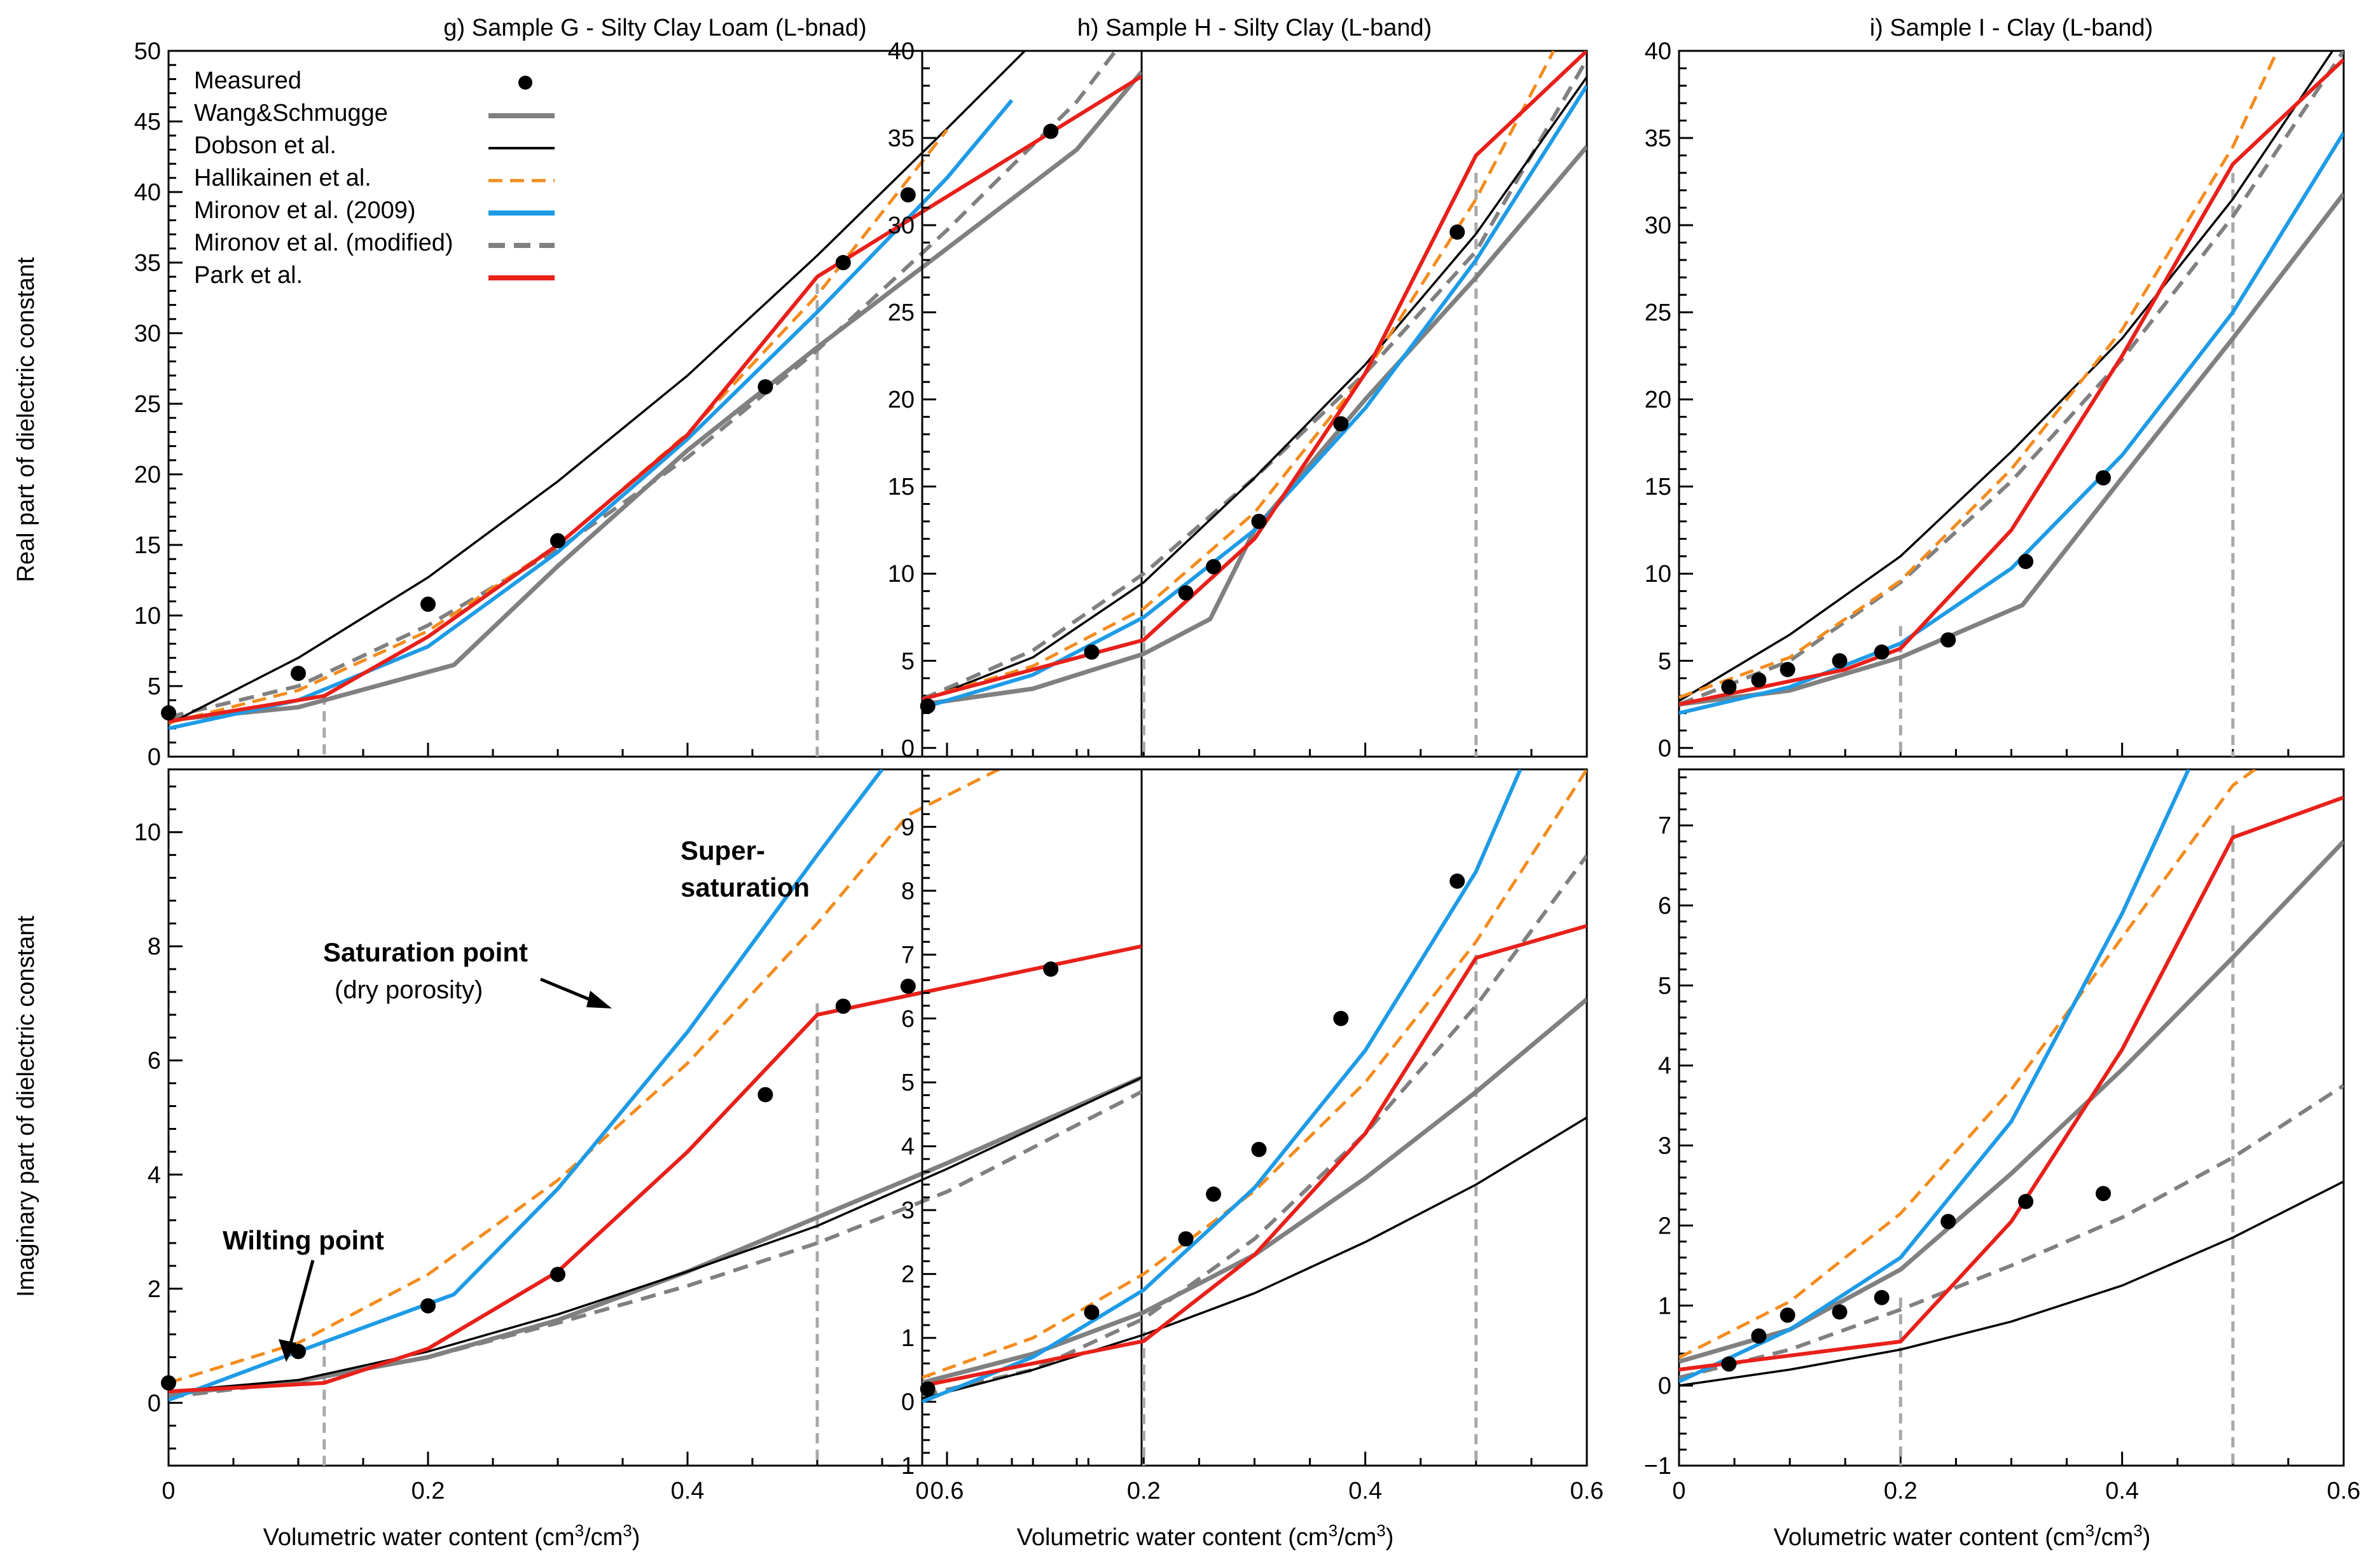 The image size is (2371, 1568). I want to click on legend-label-hallikainen: Hallikainen et al., so click(282, 178).